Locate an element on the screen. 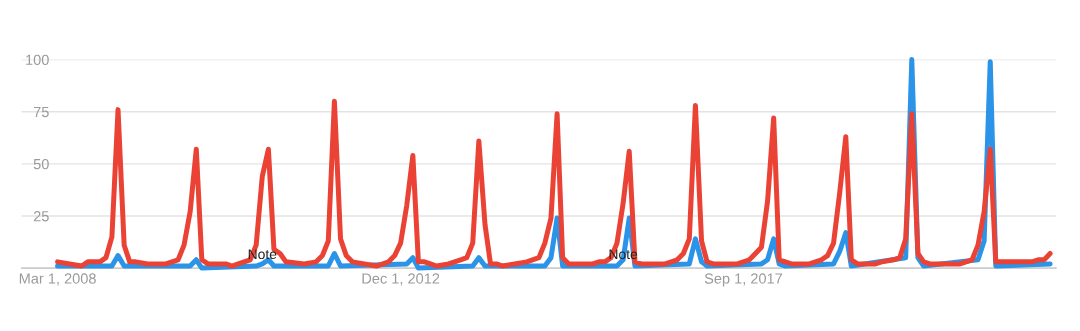 The width and height of the screenshot is (1080, 331). y-tick-label: 100 is located at coordinates (37, 60).